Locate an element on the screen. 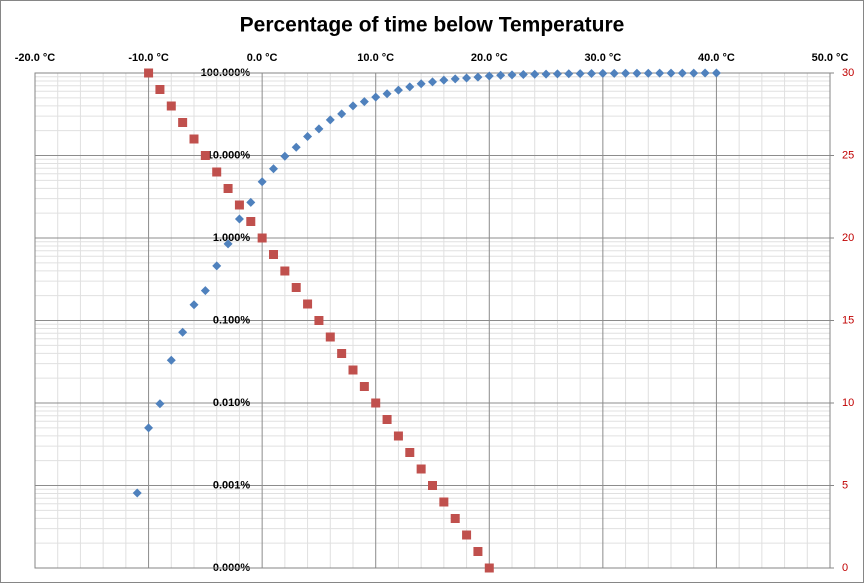  x-tick-label: -10.0 °C is located at coordinates (148, 58).